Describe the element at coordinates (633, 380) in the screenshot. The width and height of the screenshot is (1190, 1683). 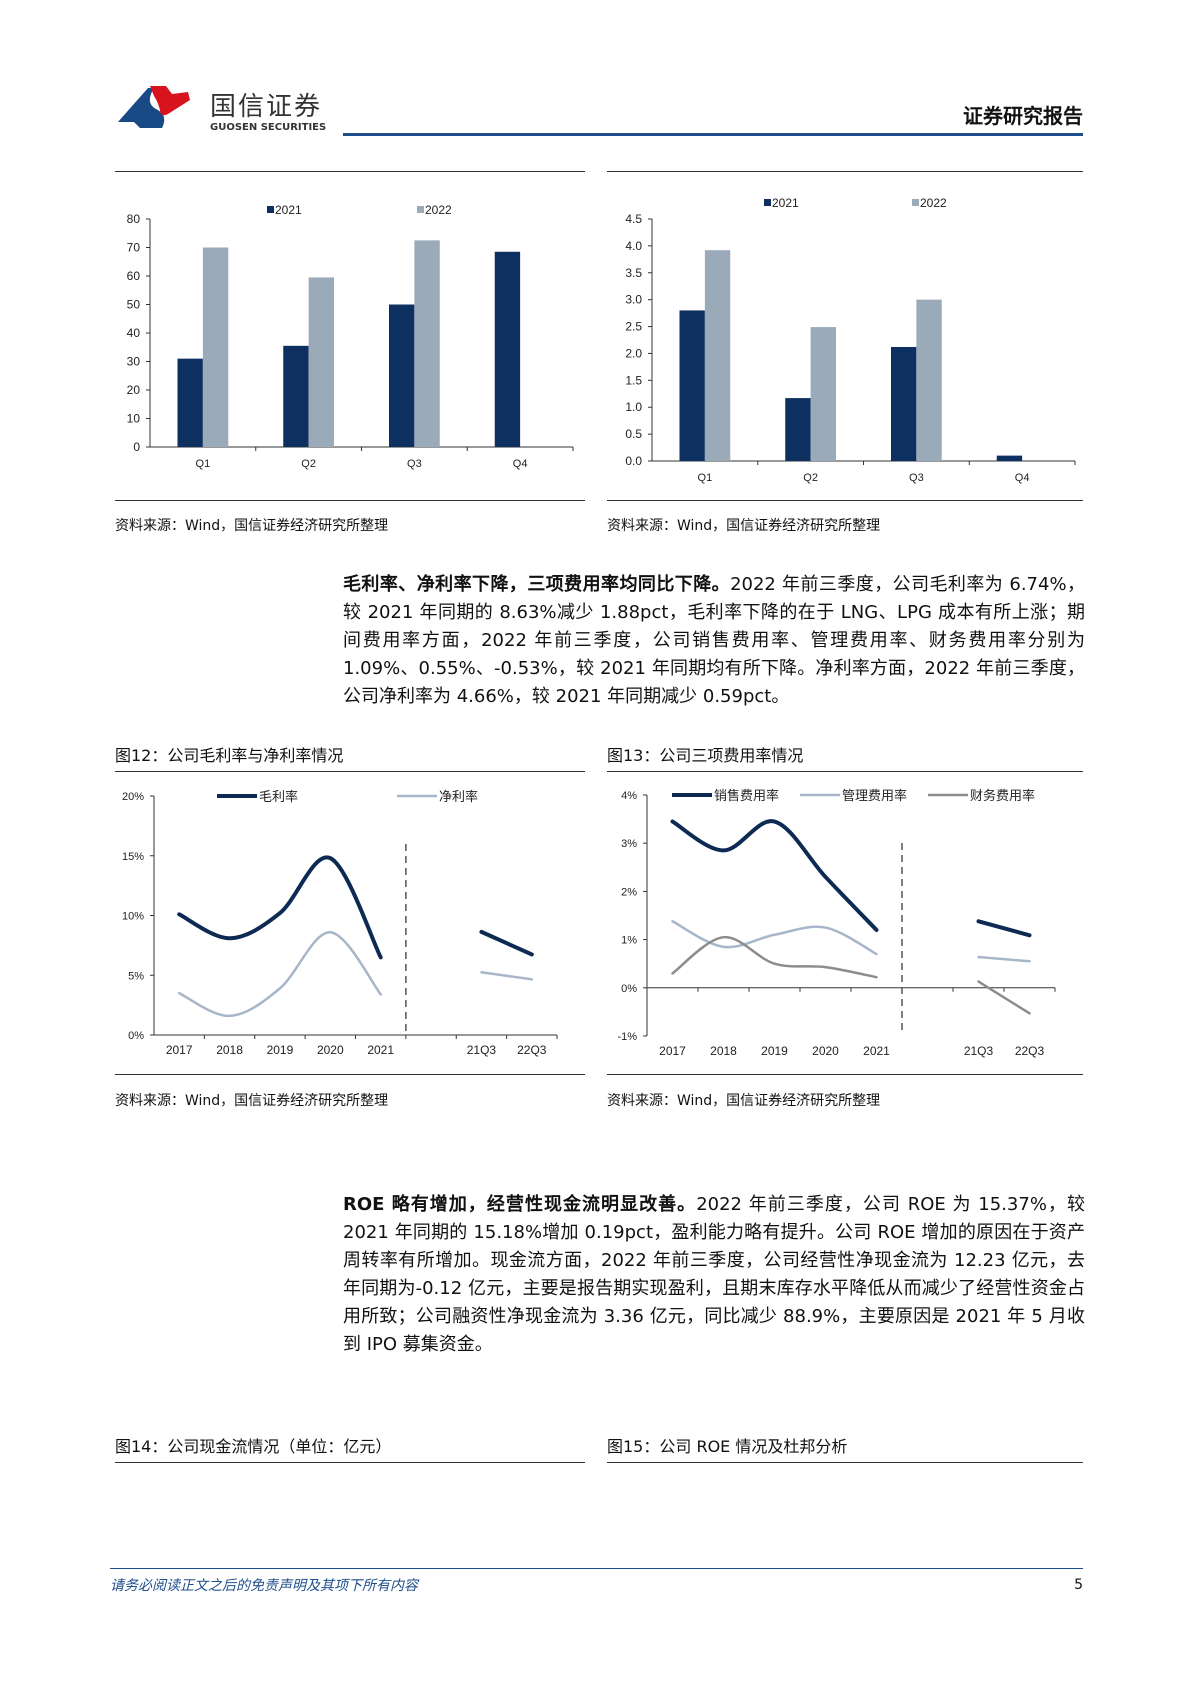
I see `y-tick-label: 1.5` at that location.